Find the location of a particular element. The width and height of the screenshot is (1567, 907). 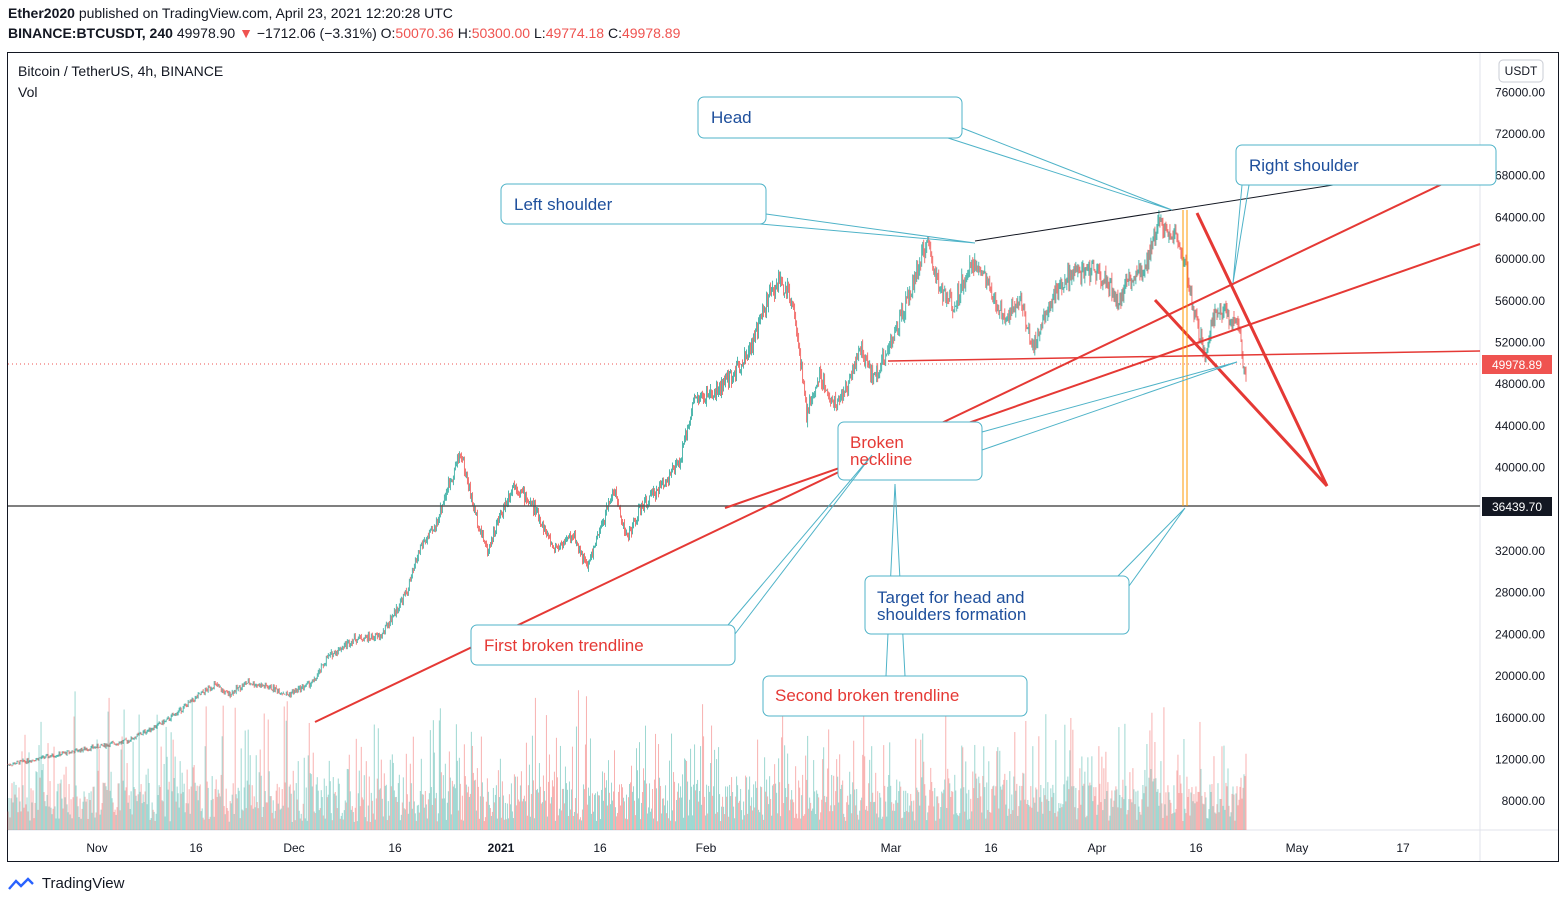

last-price-badge is located at coordinates (1517, 364).